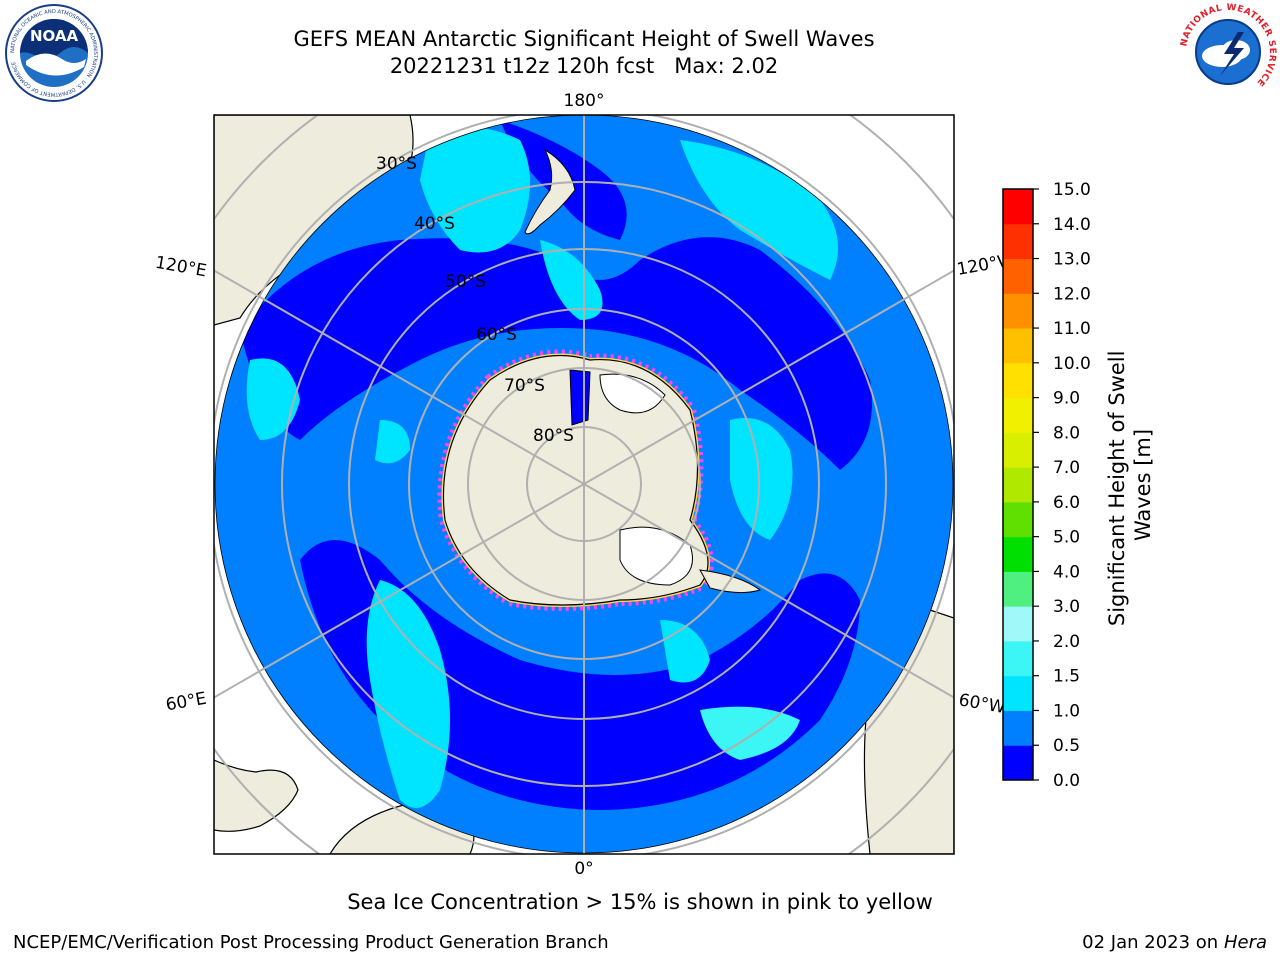  What do you see at coordinates (1143, 485) in the screenshot?
I see `colorbar-label-line2: Waves [m]` at bounding box center [1143, 485].